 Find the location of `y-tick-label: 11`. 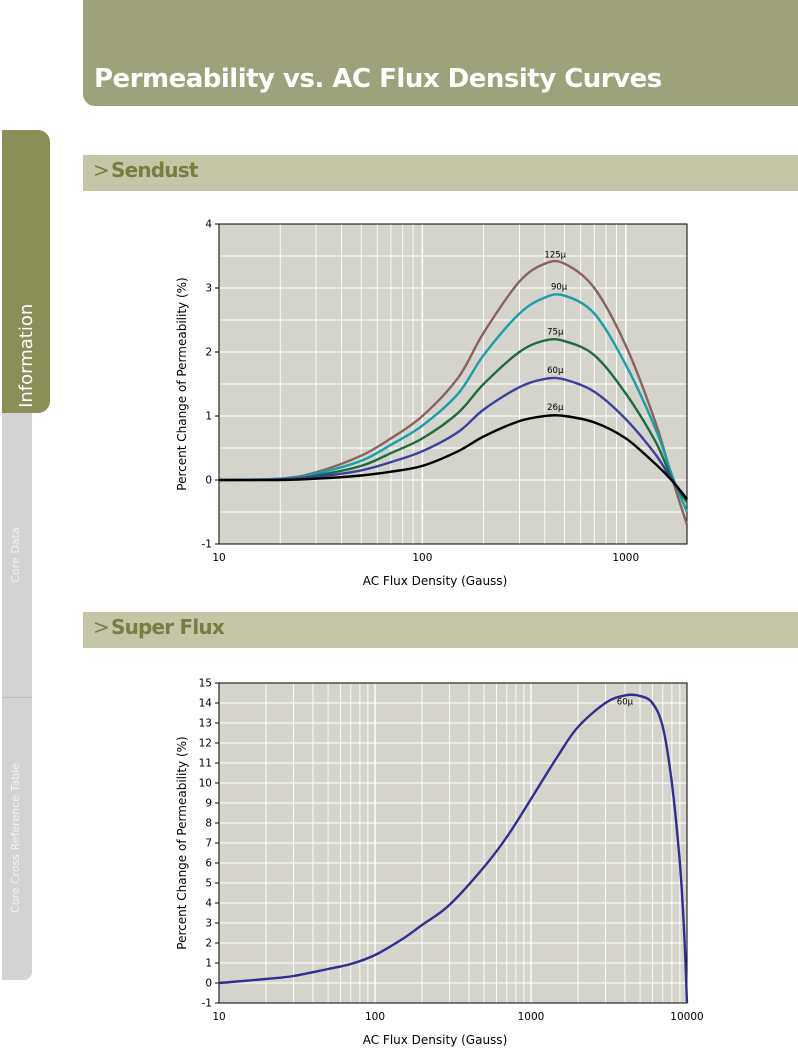

y-tick-label: 11 is located at coordinates (205, 764).